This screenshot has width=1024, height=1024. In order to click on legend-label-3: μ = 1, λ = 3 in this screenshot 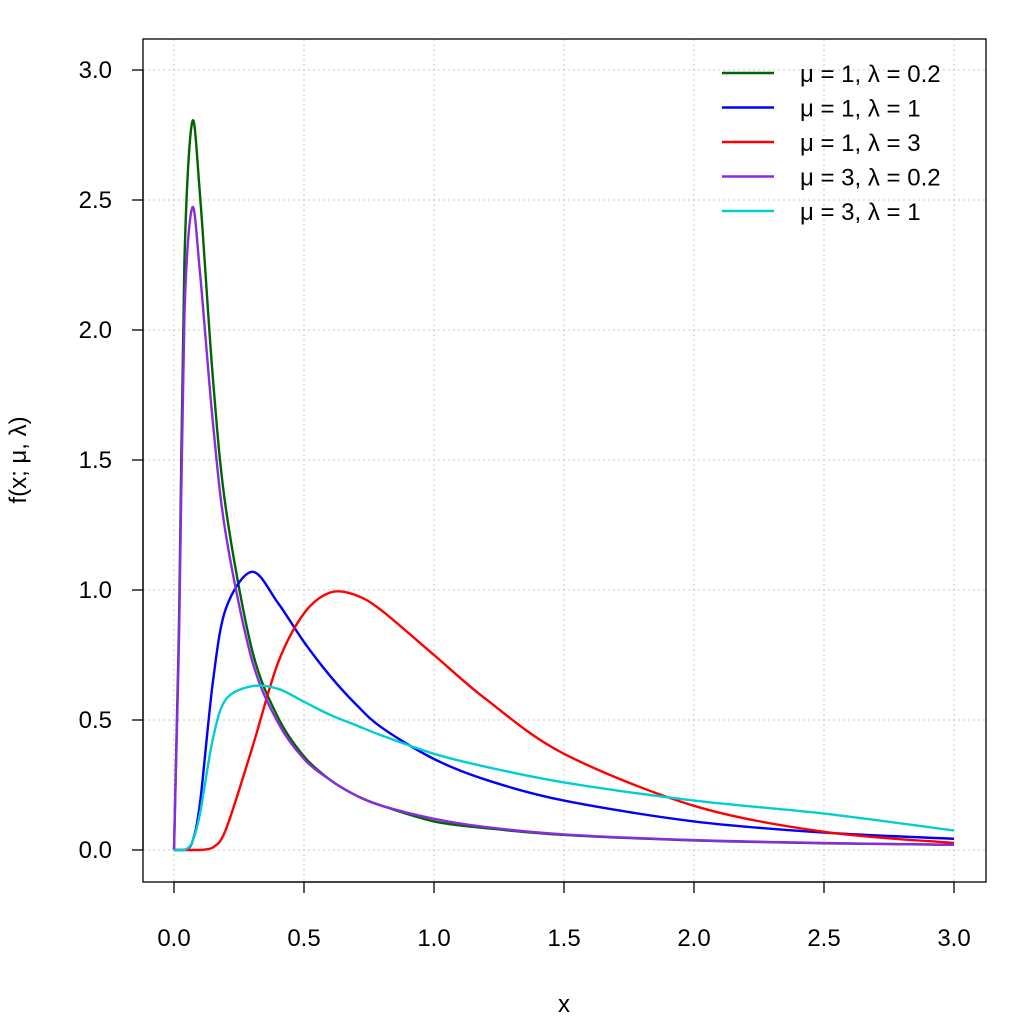, I will do `click(860, 143)`.